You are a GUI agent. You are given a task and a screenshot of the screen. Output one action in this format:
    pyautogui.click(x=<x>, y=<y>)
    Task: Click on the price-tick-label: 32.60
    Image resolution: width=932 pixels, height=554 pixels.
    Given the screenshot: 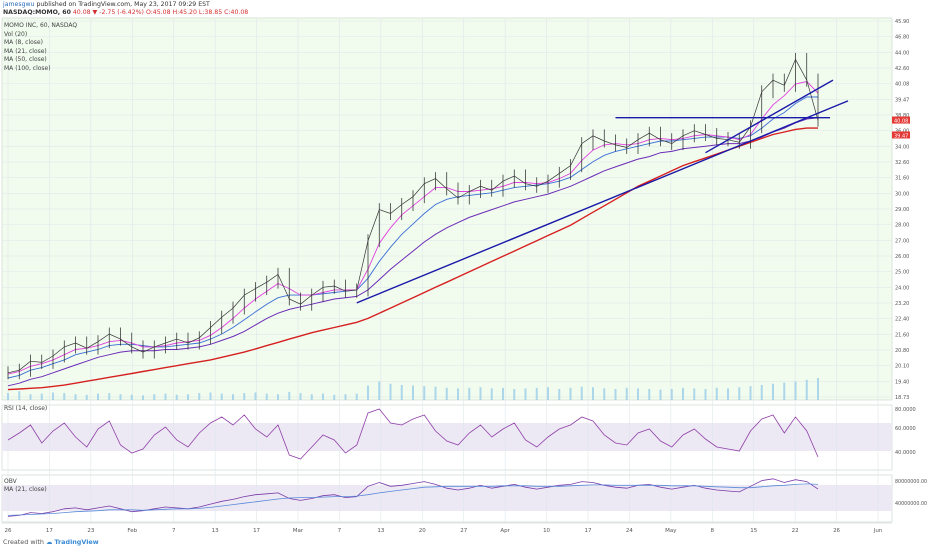 What is the action you would take?
    pyautogui.click(x=902, y=163)
    